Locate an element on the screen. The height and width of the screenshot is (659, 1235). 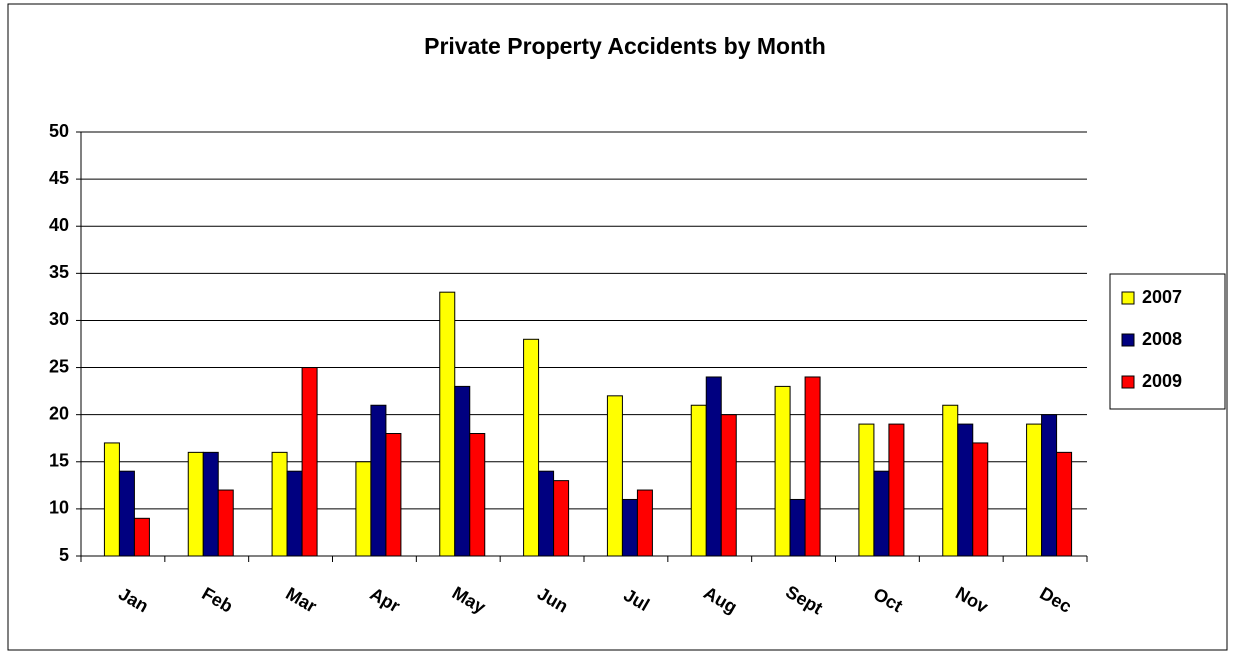
y-tick-label: 50 is located at coordinates (59, 131).